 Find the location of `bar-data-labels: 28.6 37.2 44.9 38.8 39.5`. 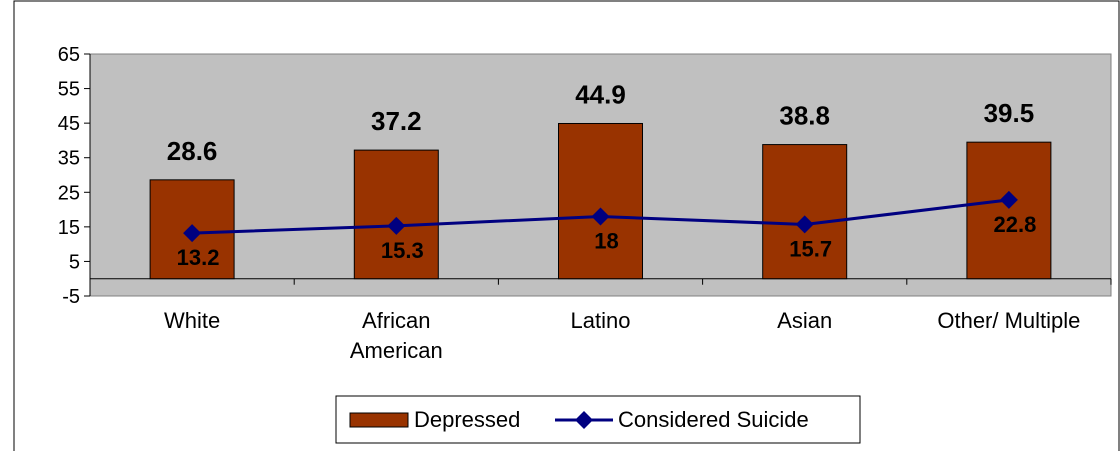

bar-data-labels: 28.6 37.2 44.9 38.8 39.5 is located at coordinates (600, 122).